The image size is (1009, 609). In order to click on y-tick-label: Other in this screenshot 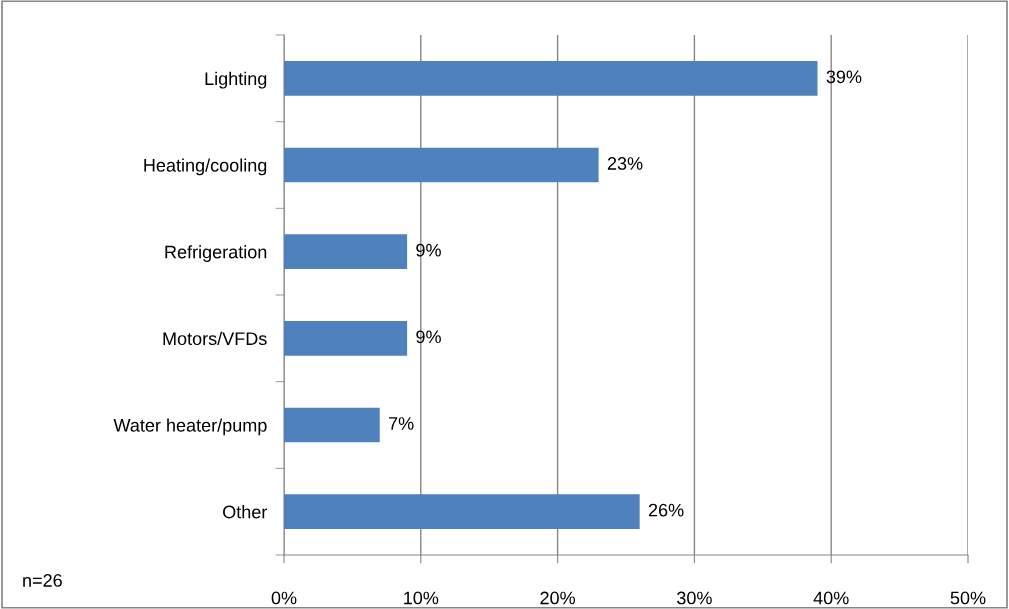, I will do `click(245, 512)`.